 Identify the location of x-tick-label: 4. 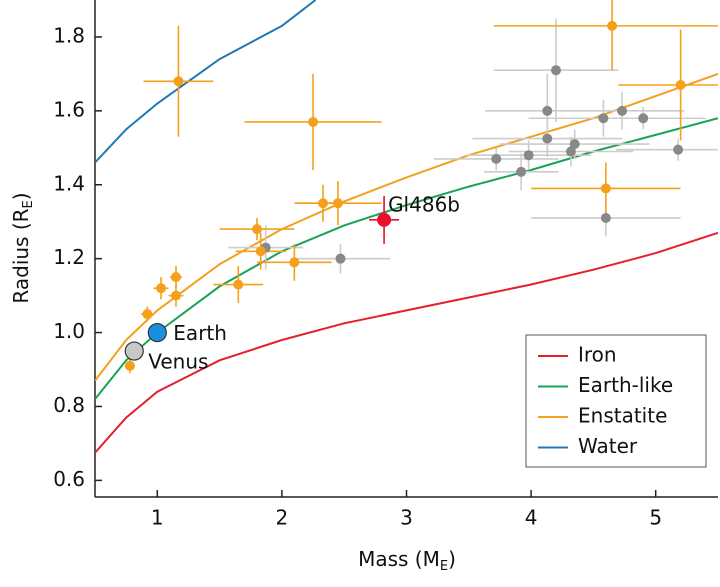
(531, 518).